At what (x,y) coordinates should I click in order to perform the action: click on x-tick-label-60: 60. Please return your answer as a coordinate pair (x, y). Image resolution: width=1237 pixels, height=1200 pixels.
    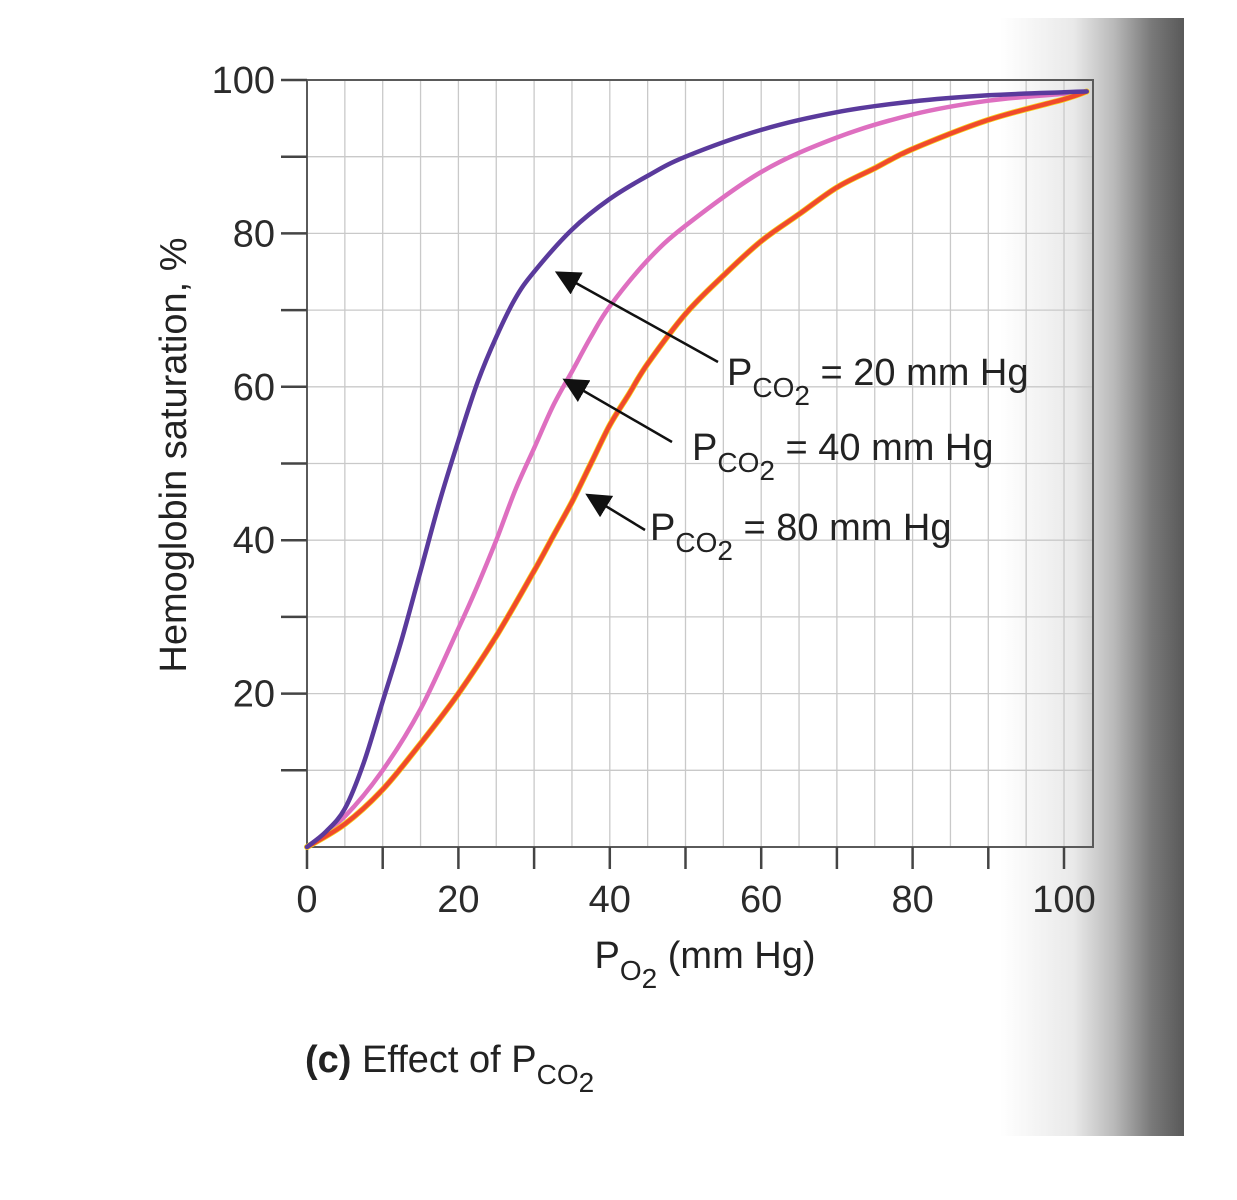
    Looking at the image, I should click on (761, 900).